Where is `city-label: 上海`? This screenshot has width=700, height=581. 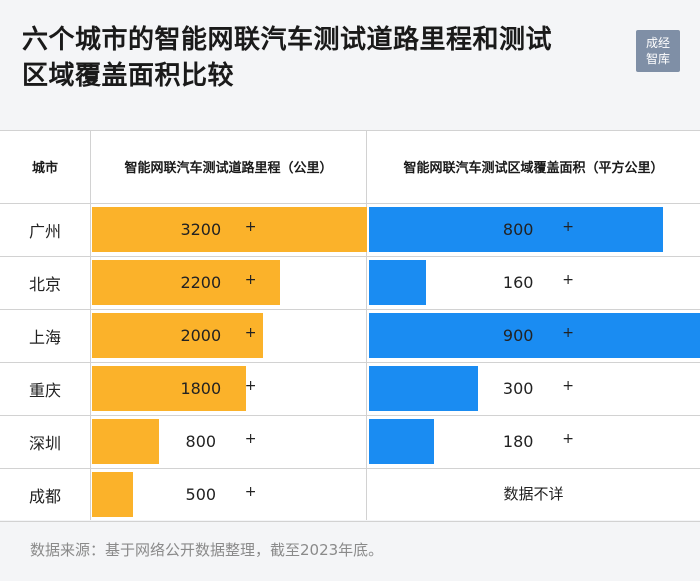 city-label: 上海 is located at coordinates (44, 337).